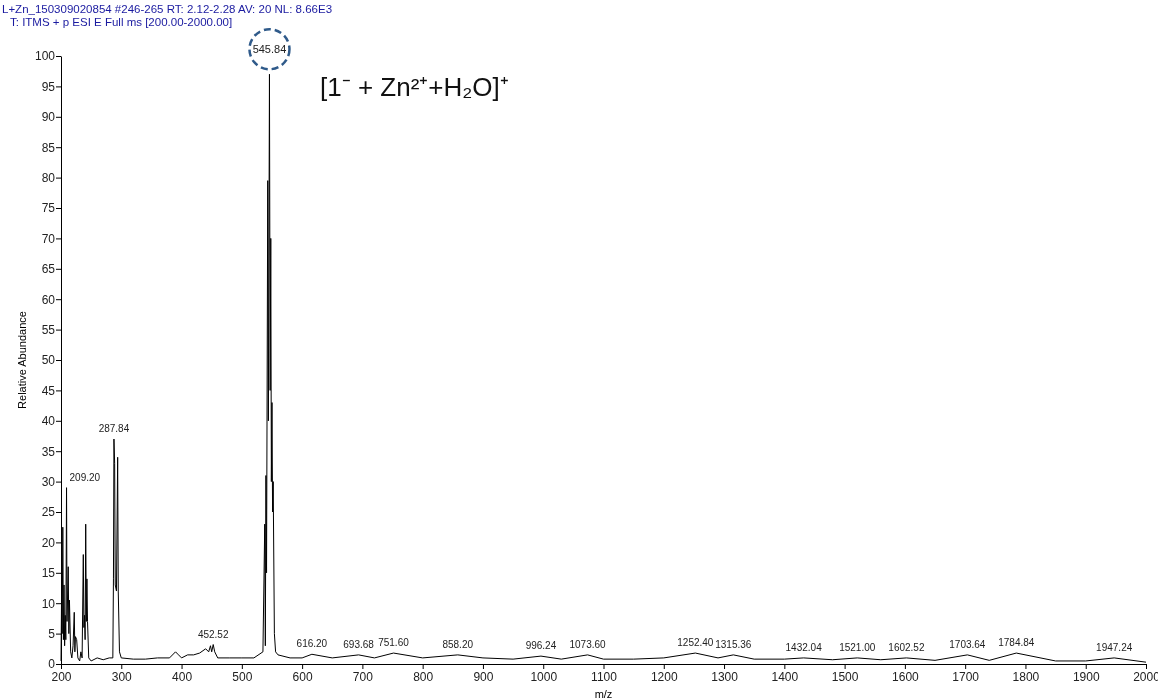  I want to click on y-tick-label: 5, so click(52, 633).